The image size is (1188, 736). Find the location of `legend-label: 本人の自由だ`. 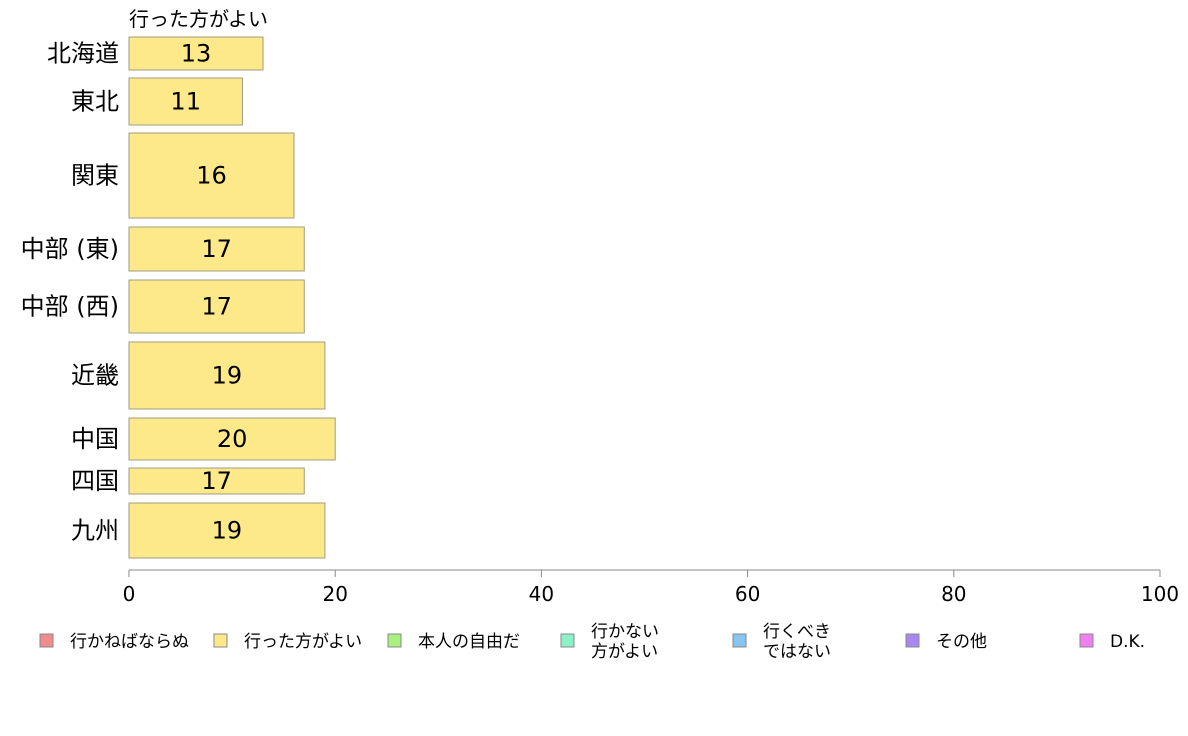

legend-label: 本人の自由だ is located at coordinates (469, 642).